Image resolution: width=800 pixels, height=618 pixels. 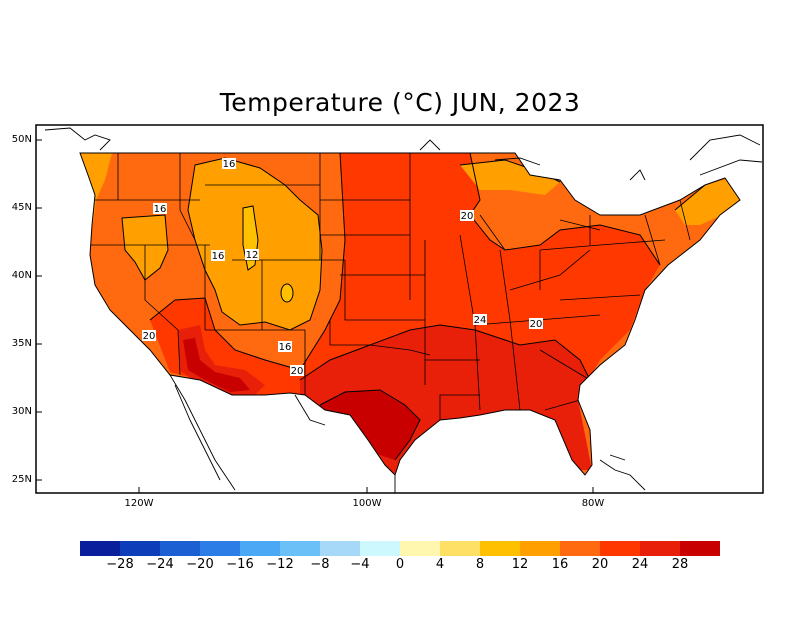 I want to click on colorbar-tick-label: −16, so click(x=240, y=564).